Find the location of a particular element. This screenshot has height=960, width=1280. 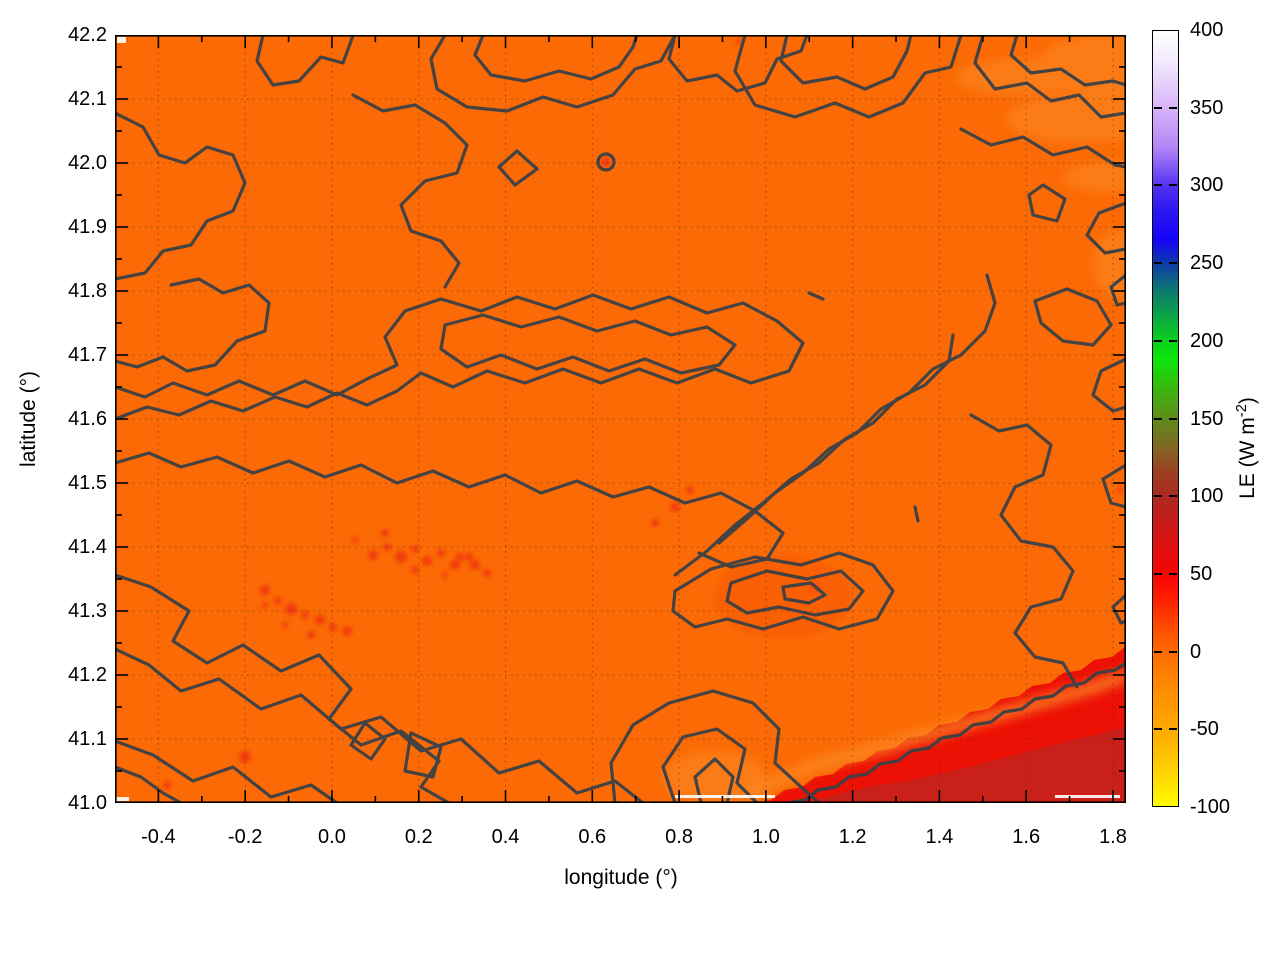

x-axis-label: longitude (°) is located at coordinates (621, 877).